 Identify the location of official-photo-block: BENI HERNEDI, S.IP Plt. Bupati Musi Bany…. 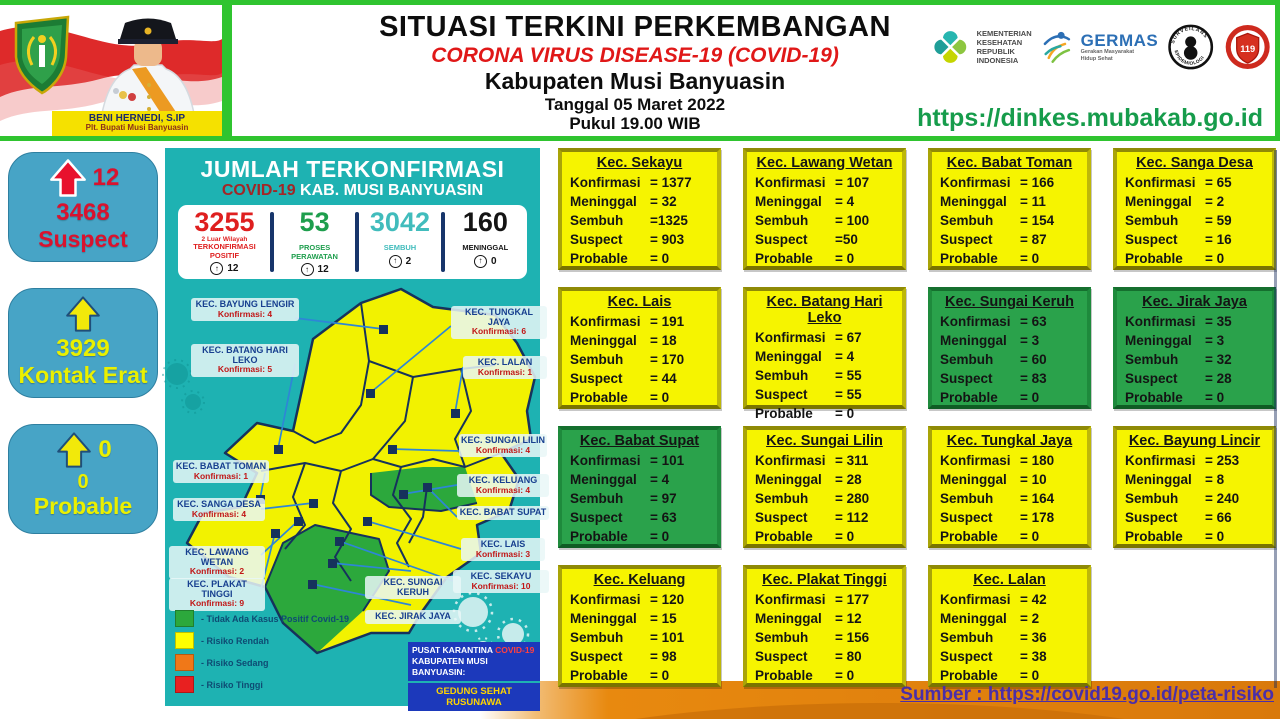
(111, 70).